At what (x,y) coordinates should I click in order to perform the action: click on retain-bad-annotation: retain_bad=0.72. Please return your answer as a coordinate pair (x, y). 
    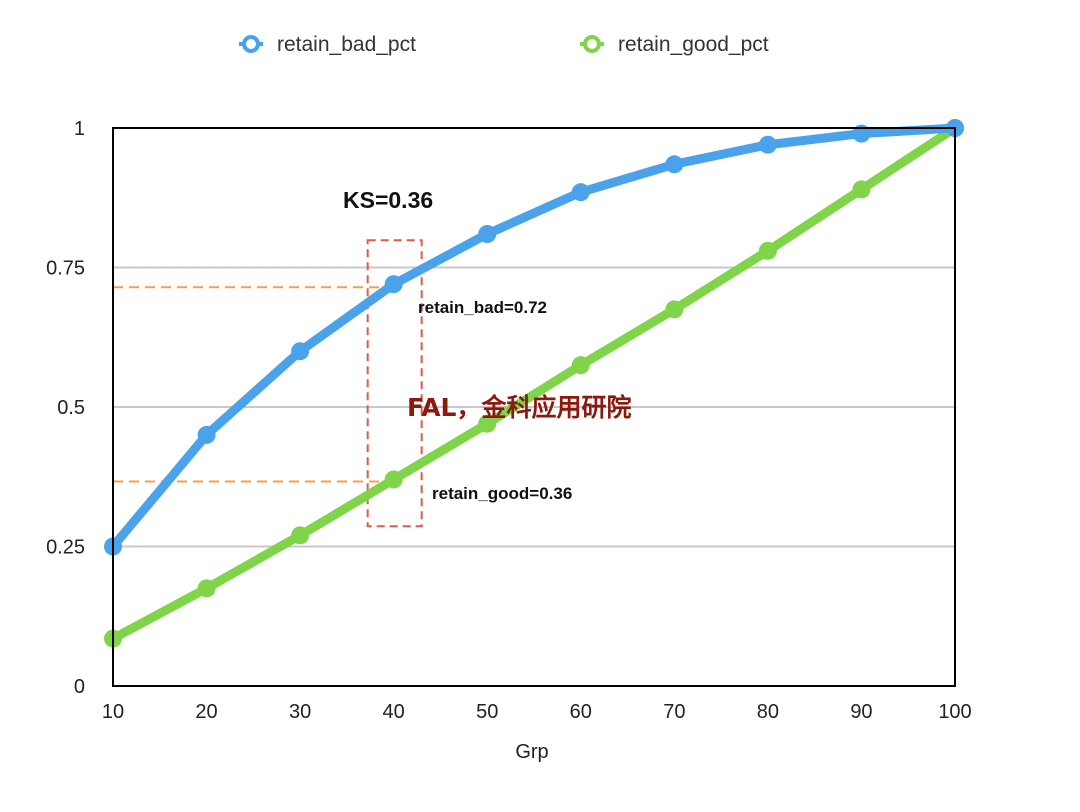
    Looking at the image, I should click on (482, 307).